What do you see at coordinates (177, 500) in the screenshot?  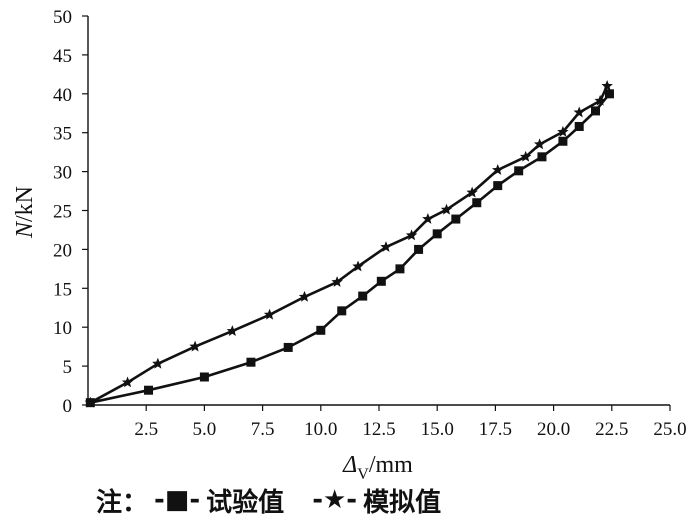 I see `legend-square-marker: -■-` at bounding box center [177, 500].